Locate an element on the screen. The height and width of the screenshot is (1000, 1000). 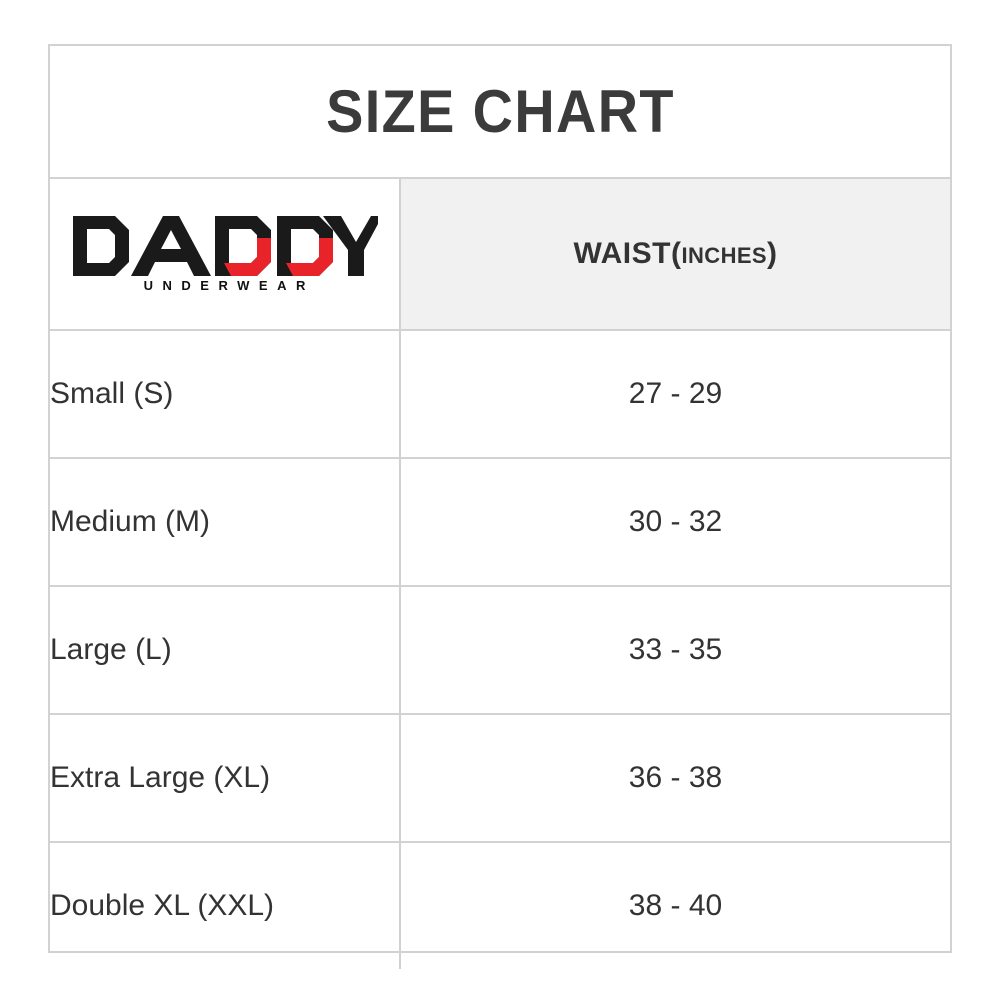
daddy-underwear-logo: UNDERWEAR is located at coordinates (225, 253).